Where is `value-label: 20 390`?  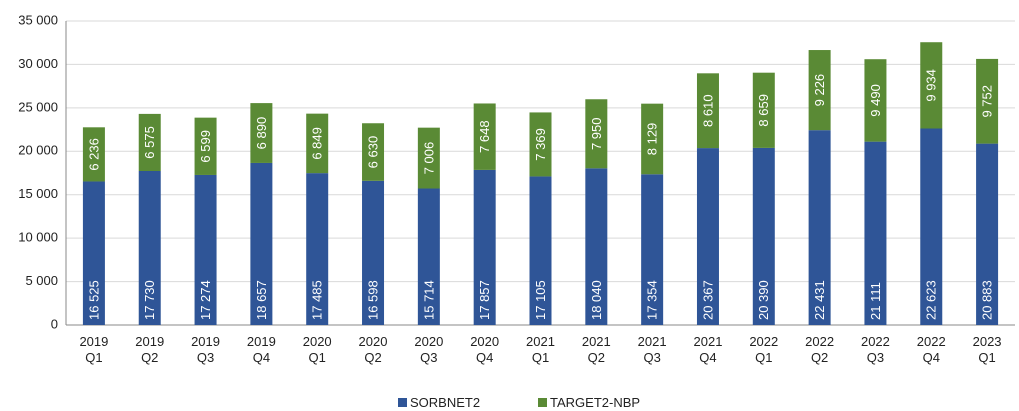 value-label: 20 390 is located at coordinates (763, 300).